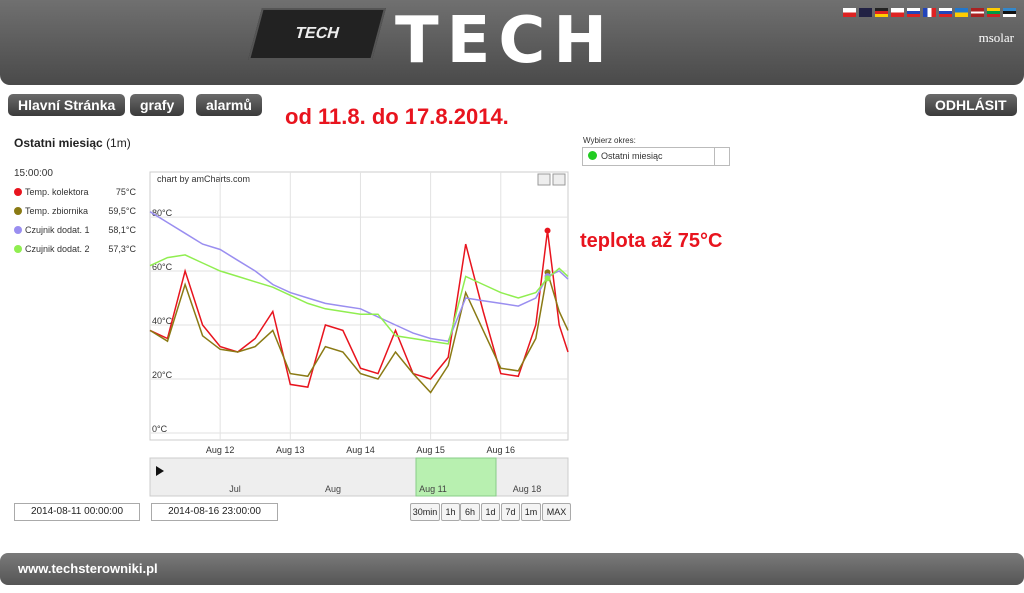  I want to click on logo: TECH, so click(505, 41).